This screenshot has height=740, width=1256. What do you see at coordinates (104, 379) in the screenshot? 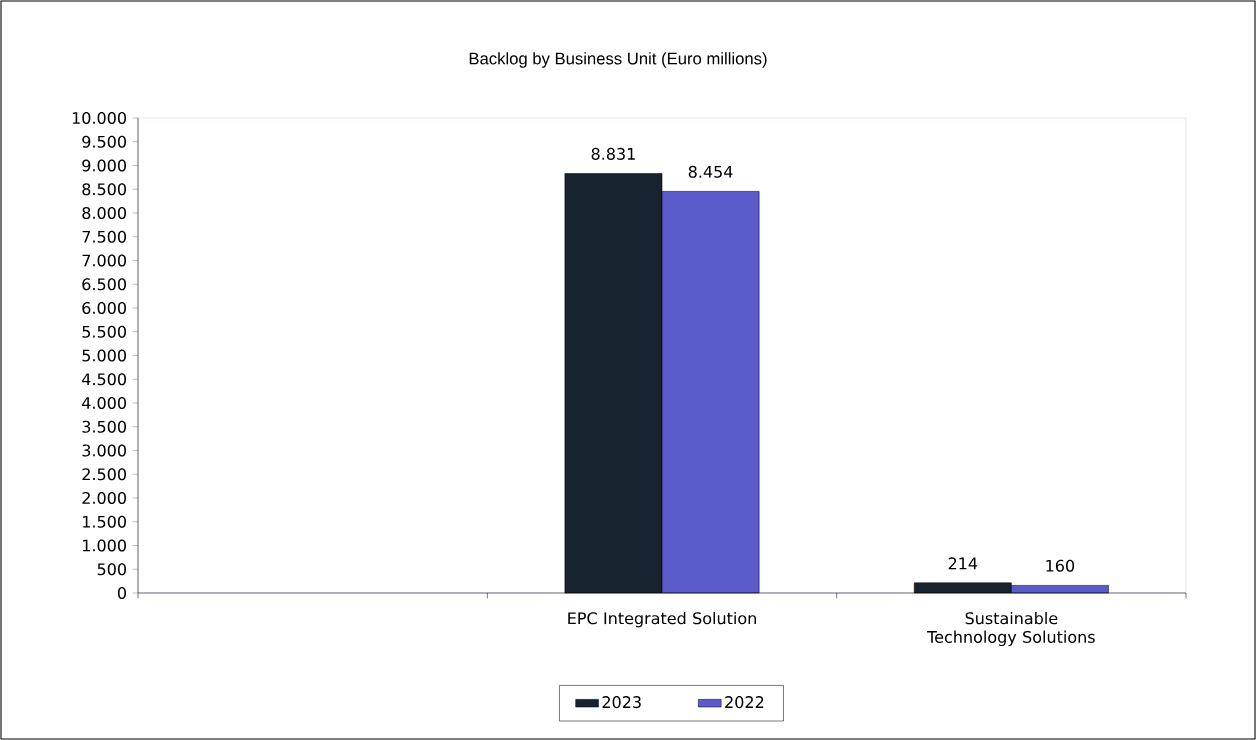
I see `y-tick-label: 4.500` at bounding box center [104, 379].